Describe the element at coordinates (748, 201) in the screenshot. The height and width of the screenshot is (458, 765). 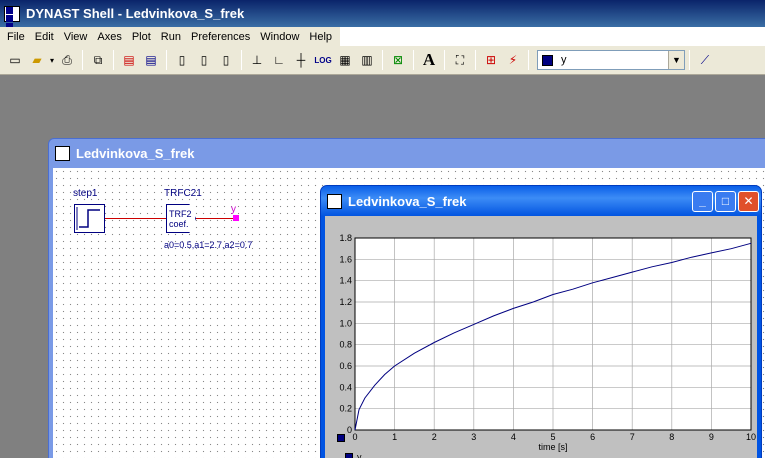
I see `close-button: ✕` at that location.